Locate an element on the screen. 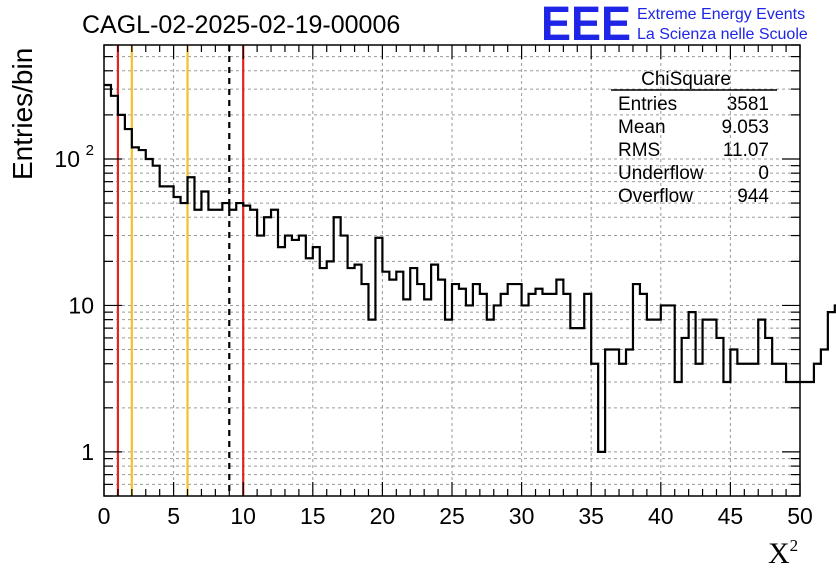 The height and width of the screenshot is (572, 836). stats-mean-label: Mean is located at coordinates (642, 127).